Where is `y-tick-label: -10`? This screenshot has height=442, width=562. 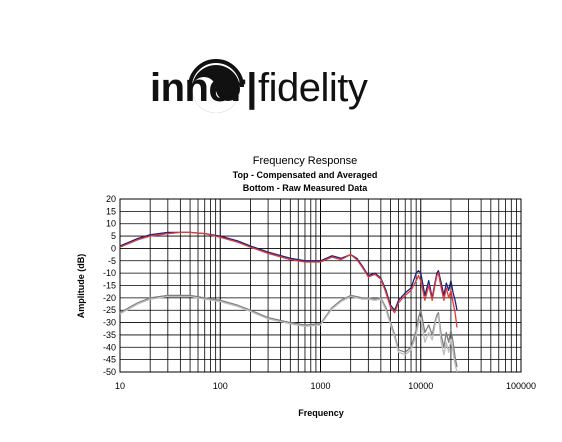 y-tick-label: -10 is located at coordinates (109, 273).